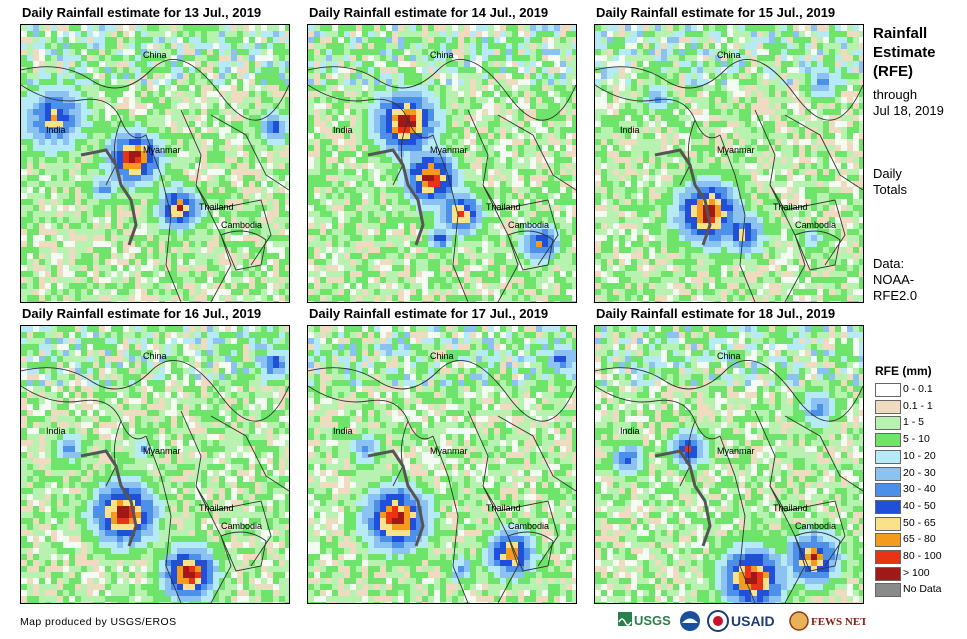 The width and height of the screenshot is (967, 639). I want to click on logo-strip: USGS USAID FEWS NET, so click(743, 621).